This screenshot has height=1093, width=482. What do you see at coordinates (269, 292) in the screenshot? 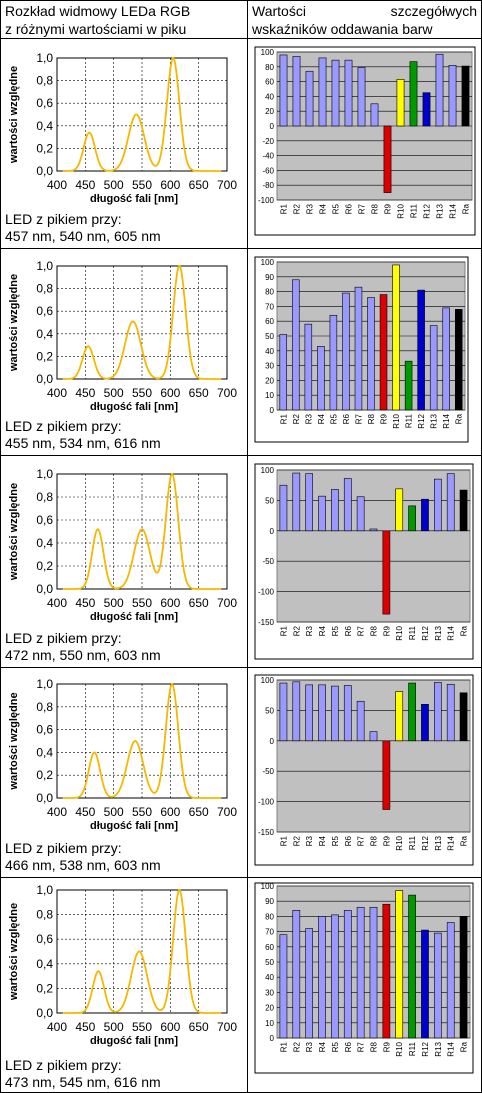
I see `y-tick-label: 80` at bounding box center [269, 292].